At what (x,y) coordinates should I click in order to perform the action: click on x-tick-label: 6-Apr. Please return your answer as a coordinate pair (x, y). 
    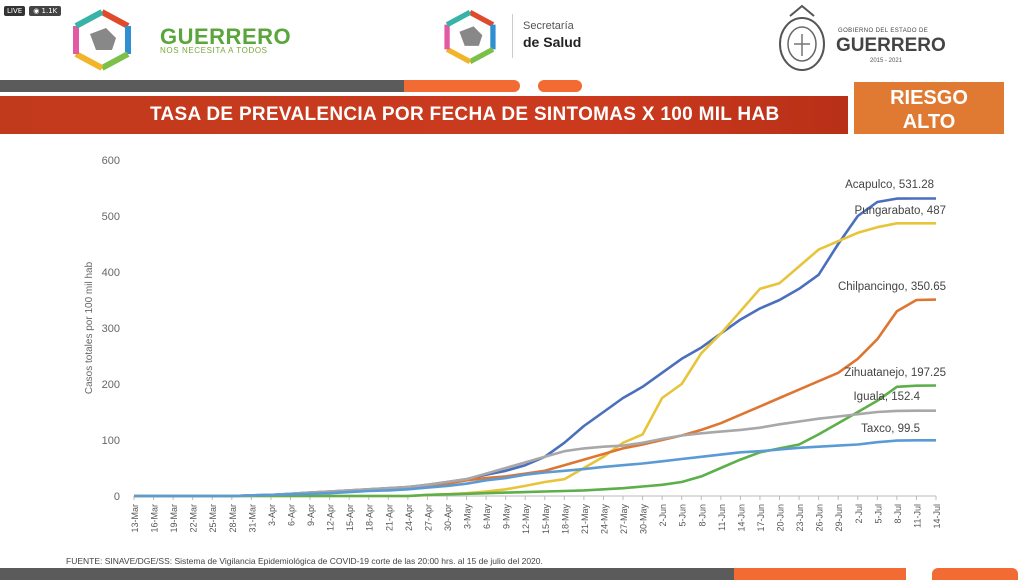
    Looking at the image, I should click on (291, 515).